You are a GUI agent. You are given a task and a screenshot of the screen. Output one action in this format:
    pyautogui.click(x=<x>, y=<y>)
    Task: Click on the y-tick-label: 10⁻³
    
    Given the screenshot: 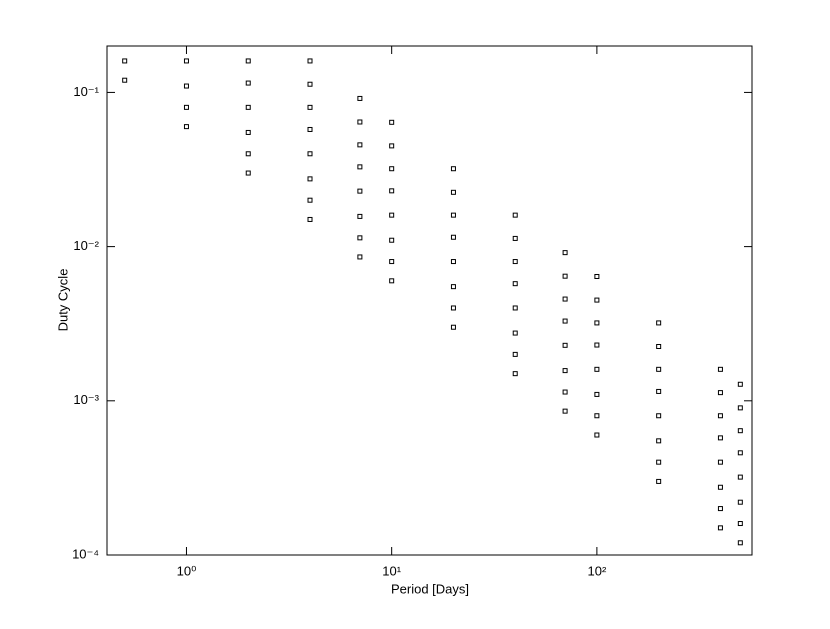 What is the action you would take?
    pyautogui.click(x=86, y=399)
    